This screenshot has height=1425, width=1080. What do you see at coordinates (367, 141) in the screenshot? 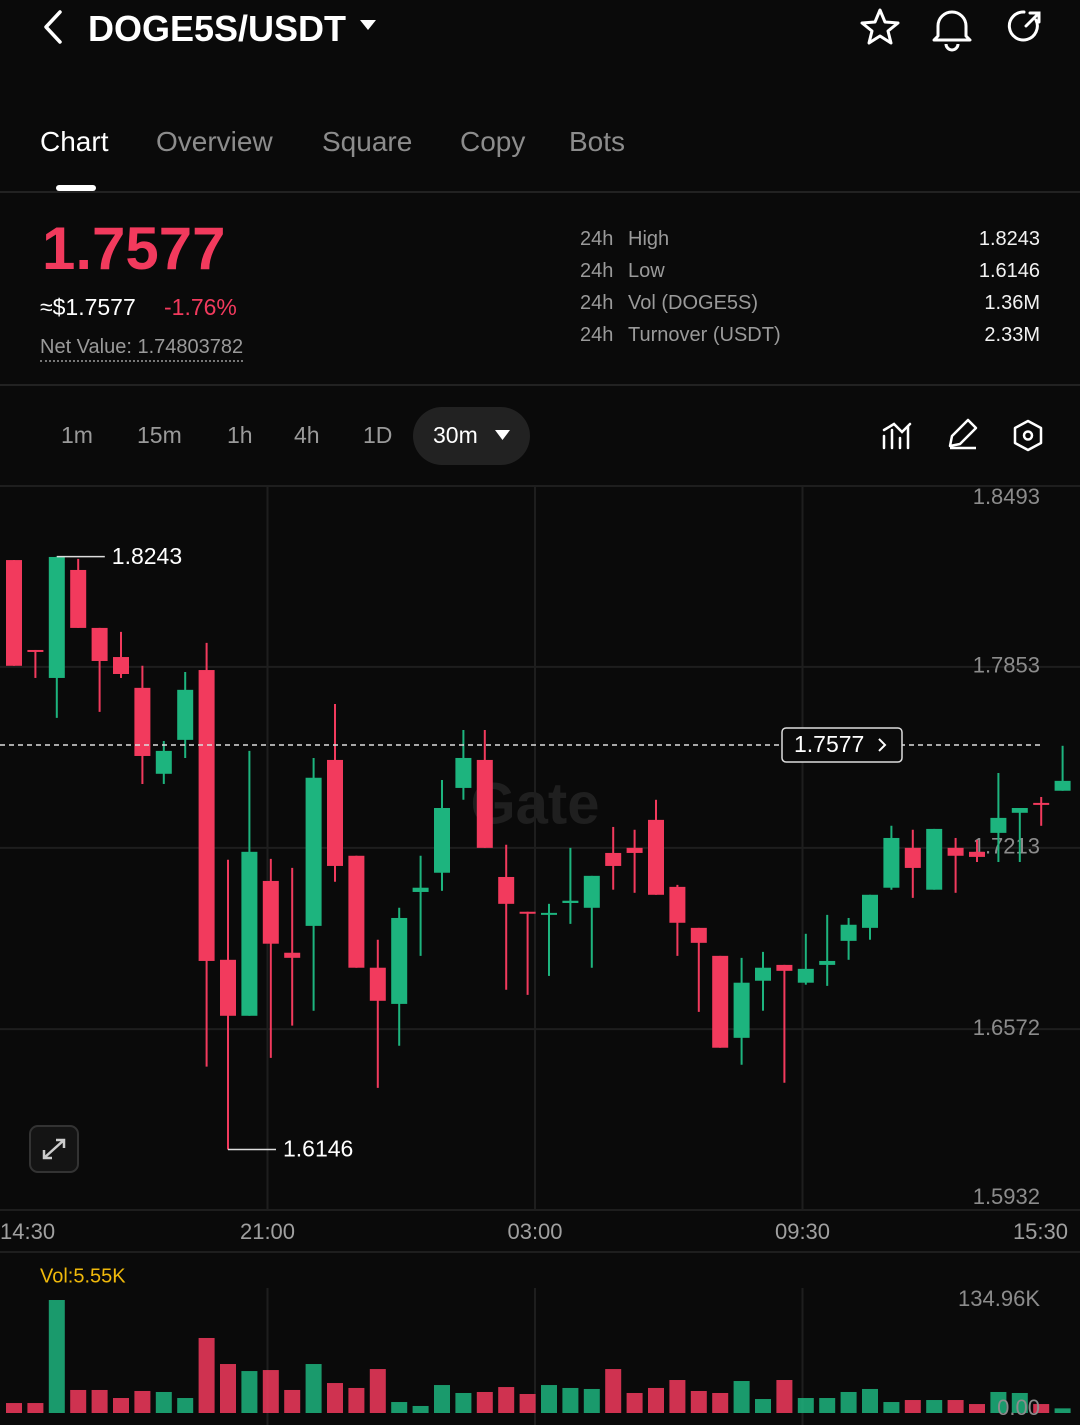
I see `tab: Square` at bounding box center [367, 141].